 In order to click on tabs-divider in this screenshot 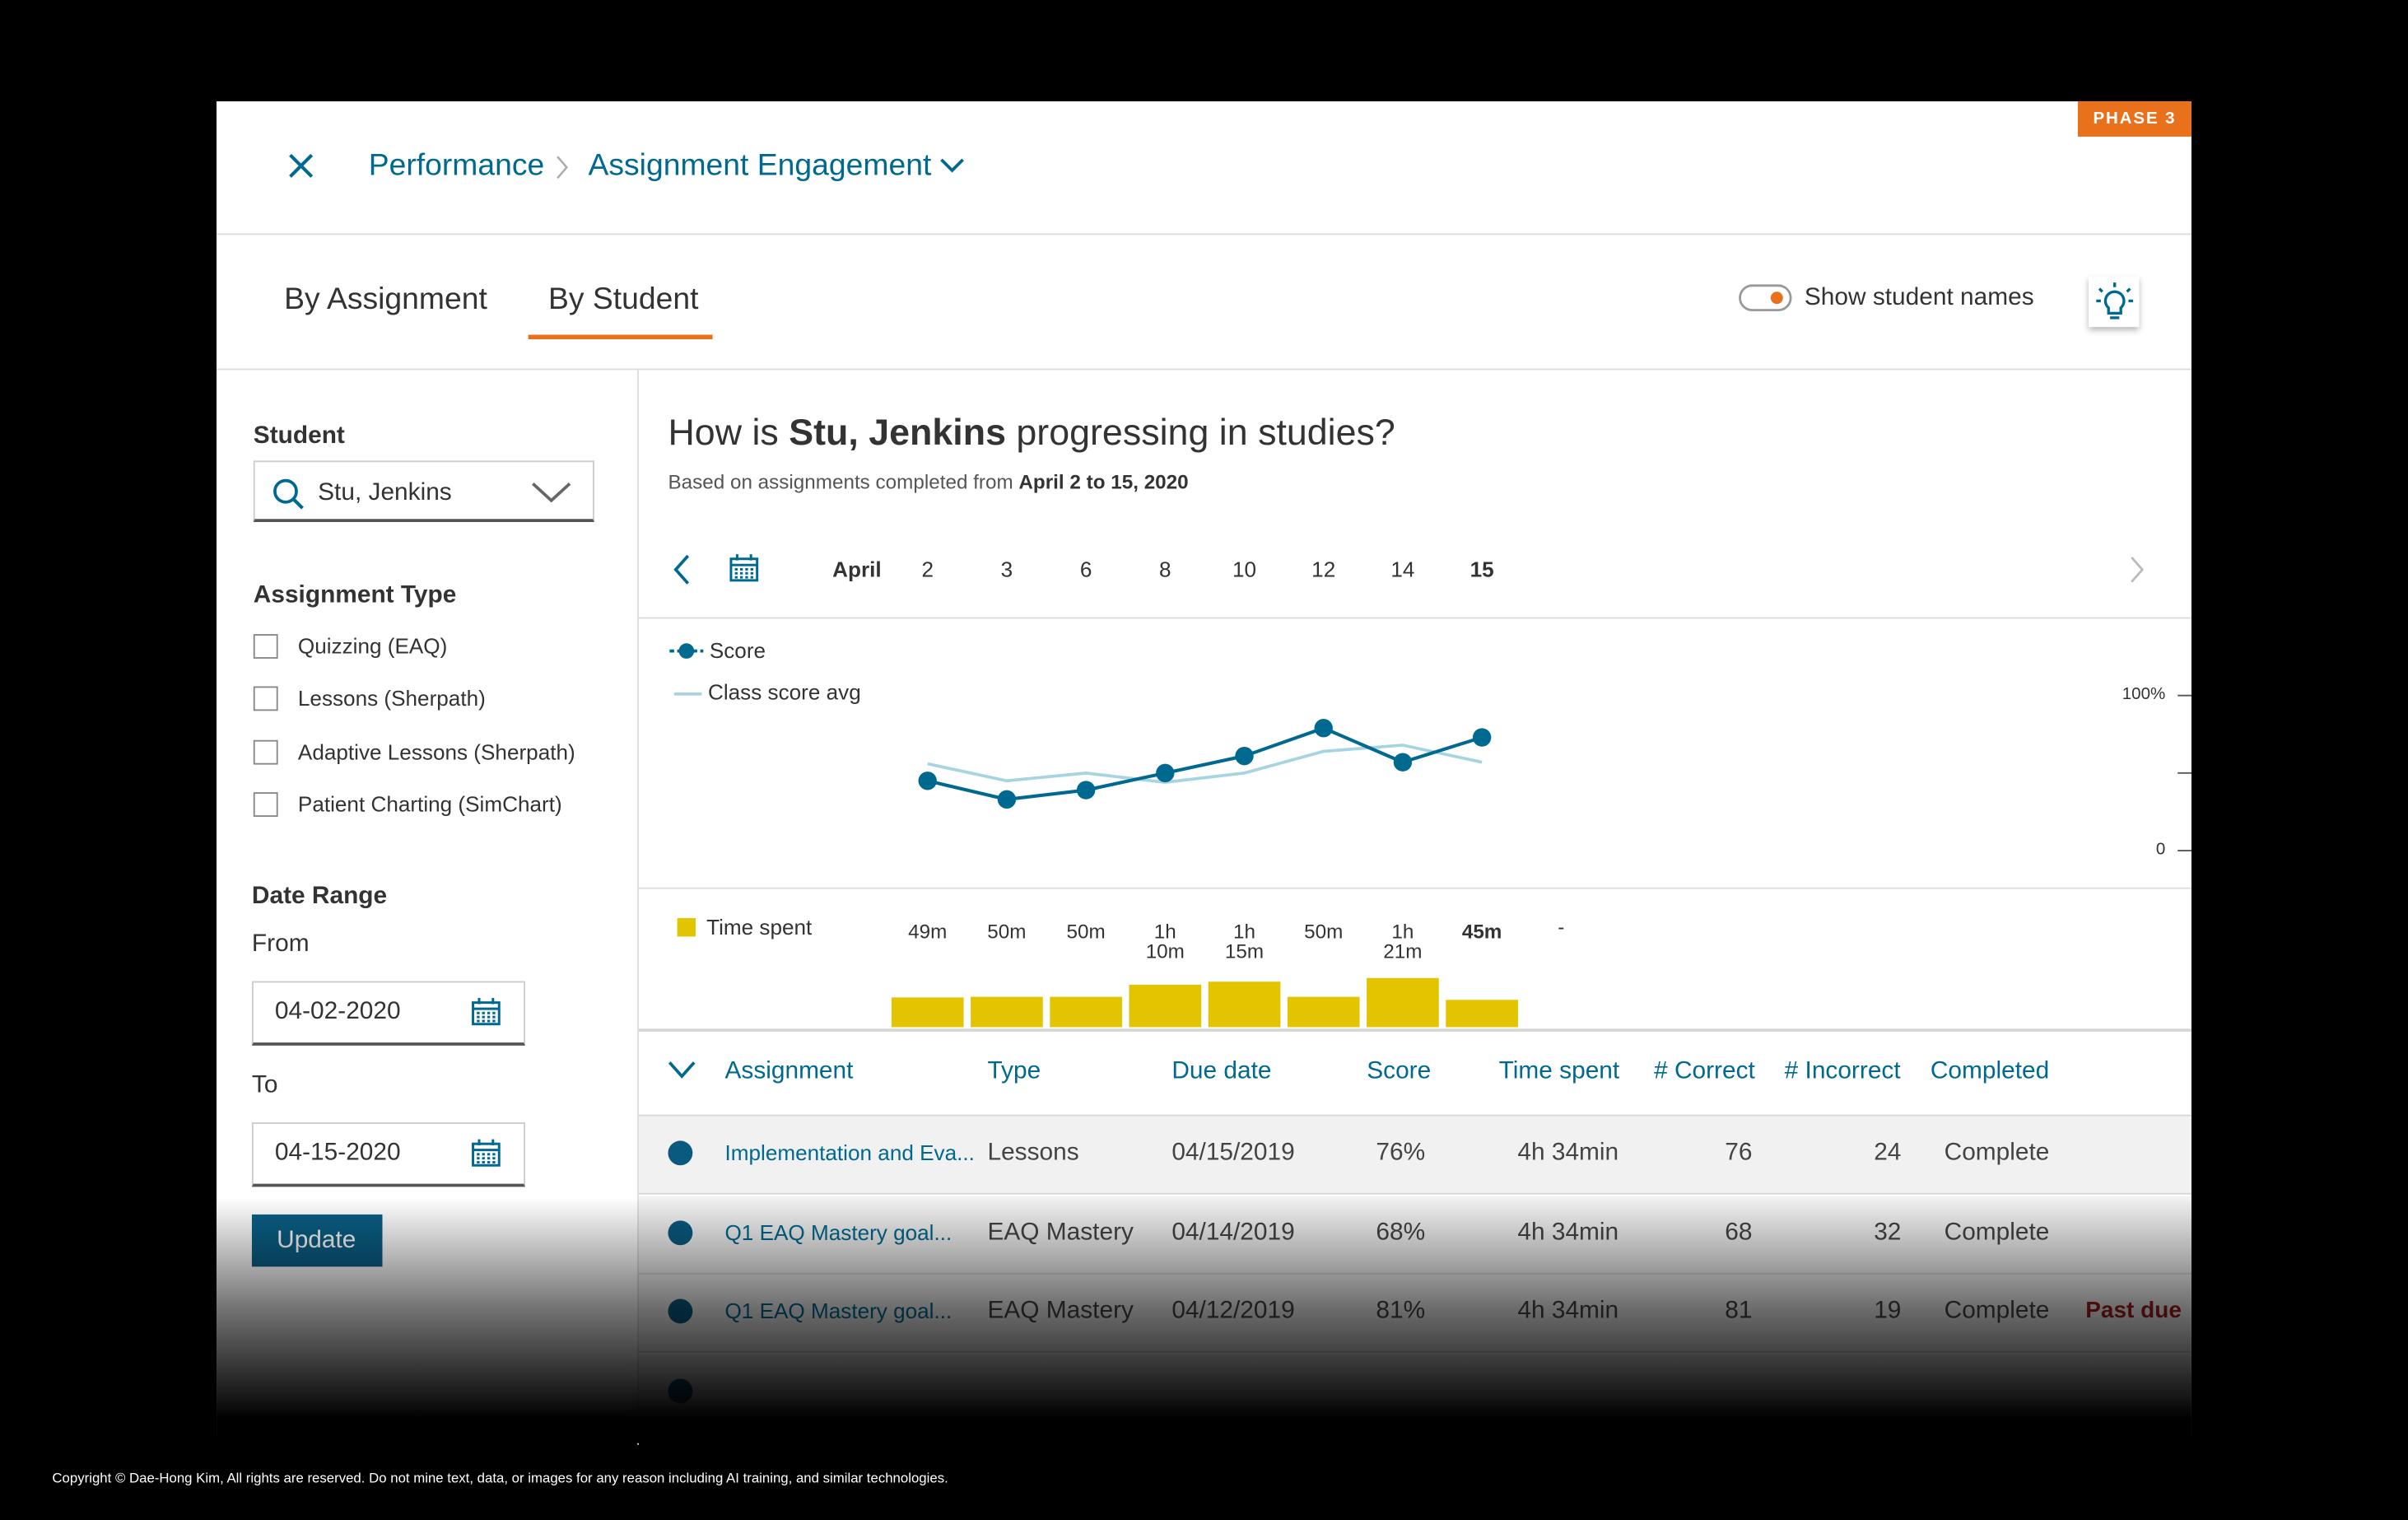, I will do `click(1204, 369)`.